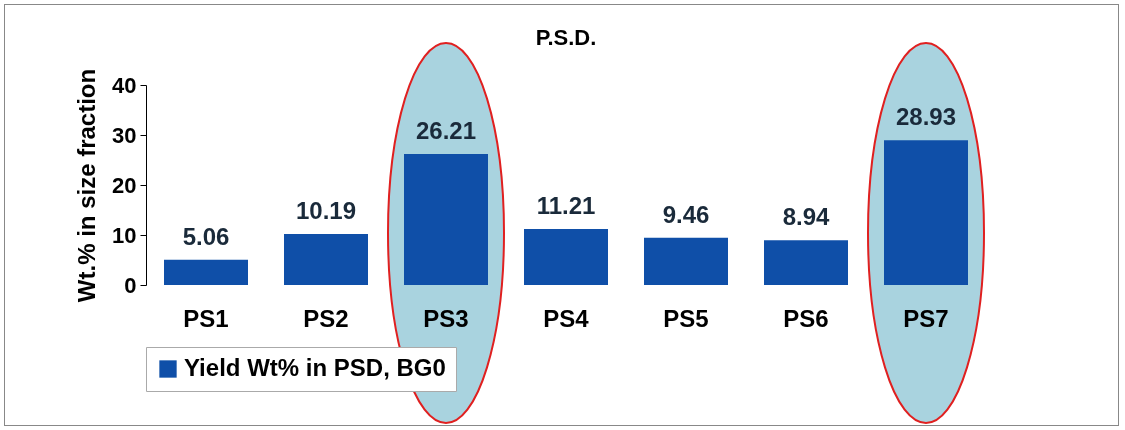 This screenshot has width=1125, height=430. What do you see at coordinates (566, 318) in the screenshot?
I see `x-tick-label: PS4` at bounding box center [566, 318].